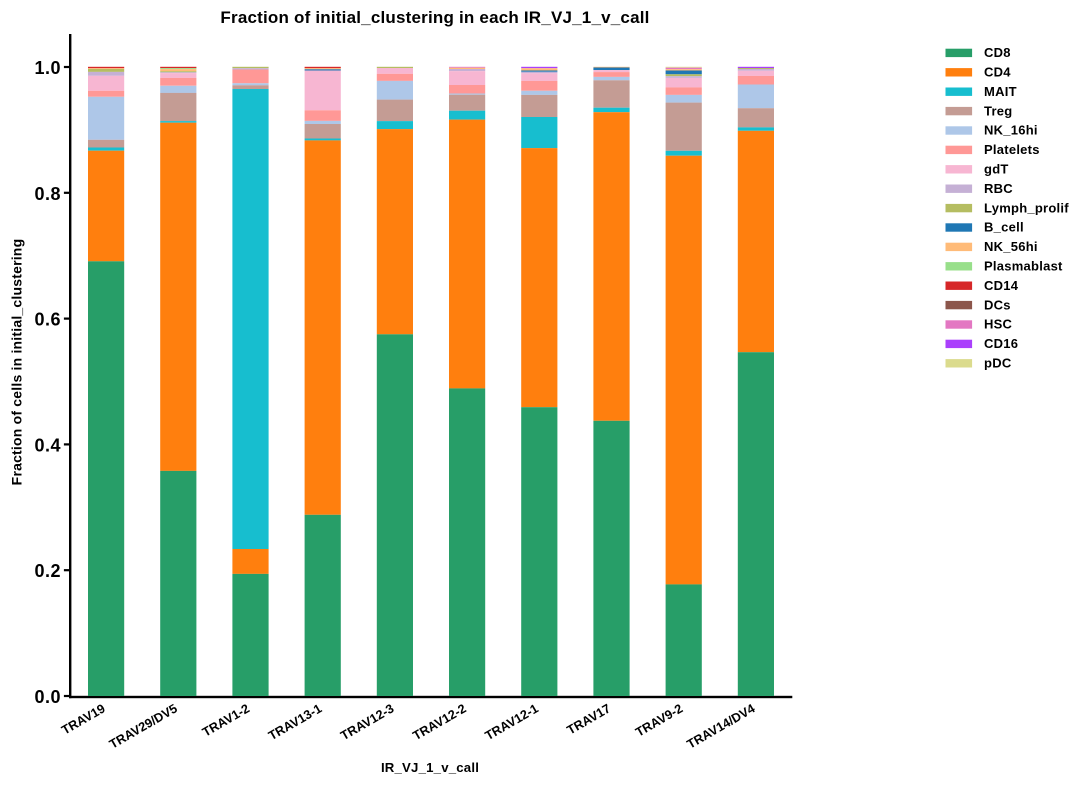 Image resolution: width=1085 pixels, height=786 pixels. Describe the element at coordinates (47, 68) in the screenshot. I see `svg-text: 1.0` at that location.